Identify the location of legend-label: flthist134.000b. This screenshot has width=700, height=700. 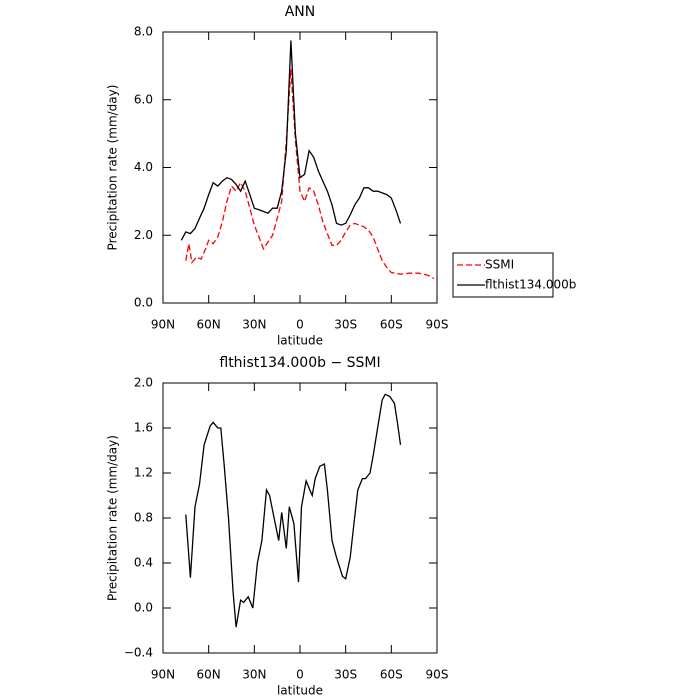
(530, 285).